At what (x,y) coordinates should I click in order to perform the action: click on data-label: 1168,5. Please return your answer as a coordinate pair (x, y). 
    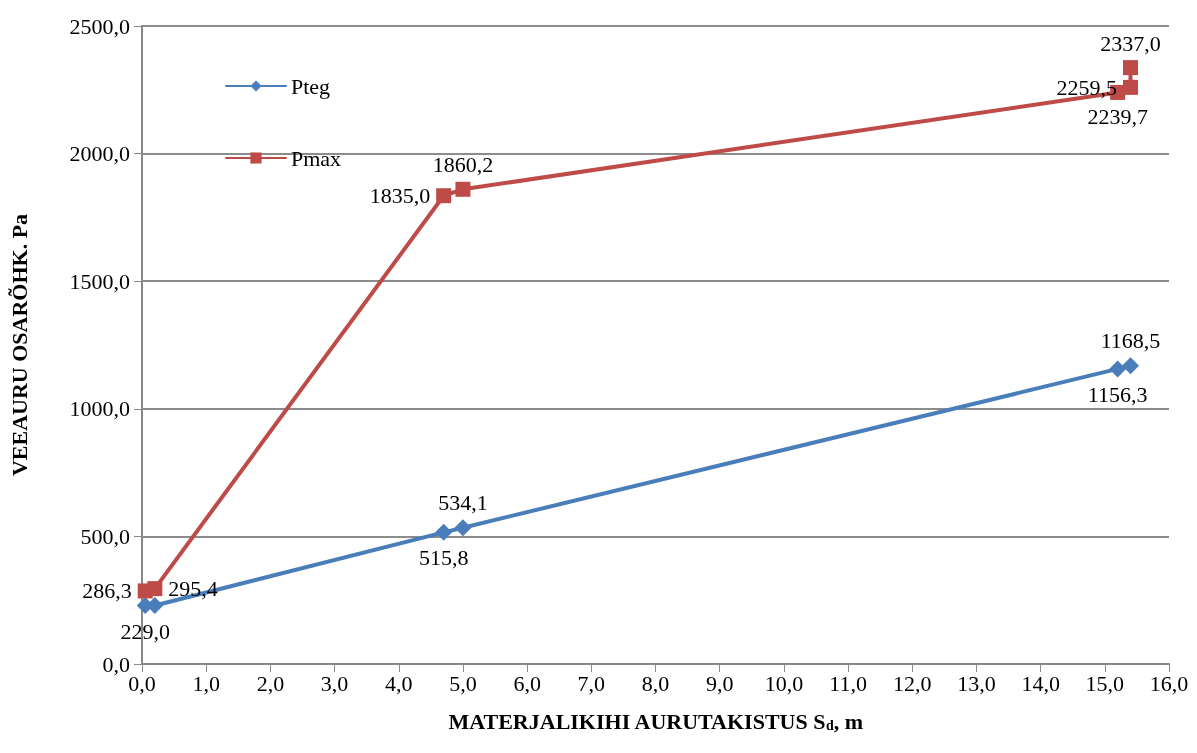
    Looking at the image, I should click on (1130, 340).